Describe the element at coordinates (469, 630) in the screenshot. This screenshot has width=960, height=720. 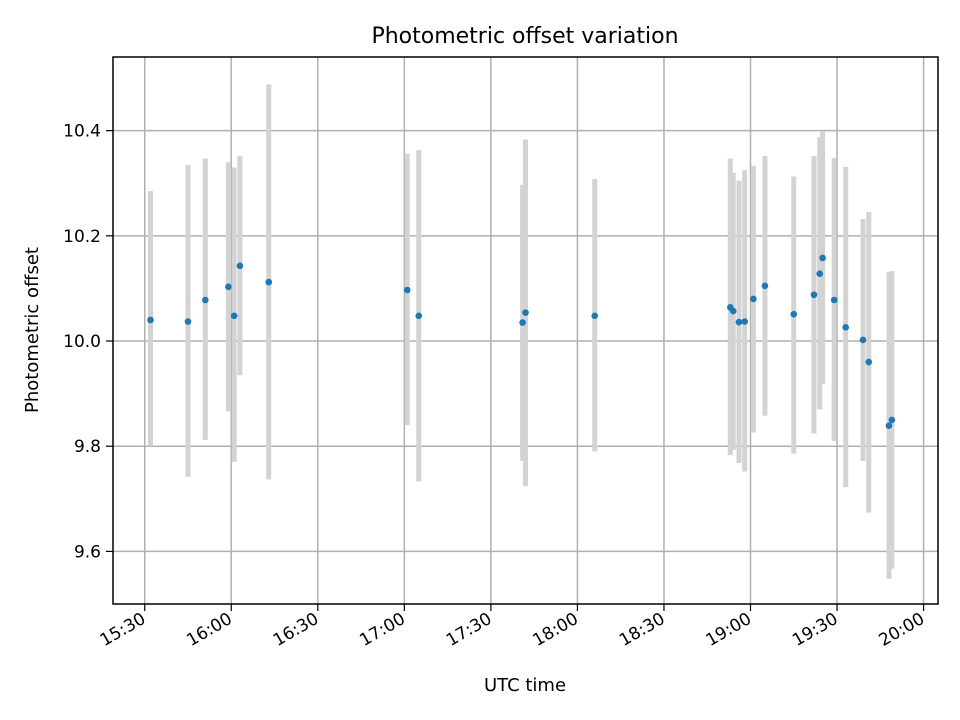
I see `x-tick-label: 17:30` at that location.